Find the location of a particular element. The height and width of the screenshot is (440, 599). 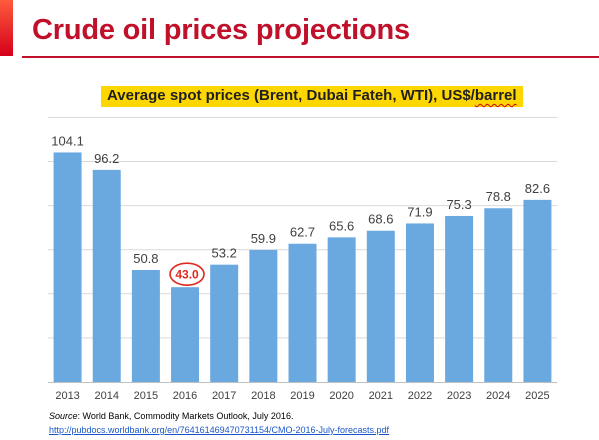

x-tick-label: 2024 is located at coordinates (498, 396).